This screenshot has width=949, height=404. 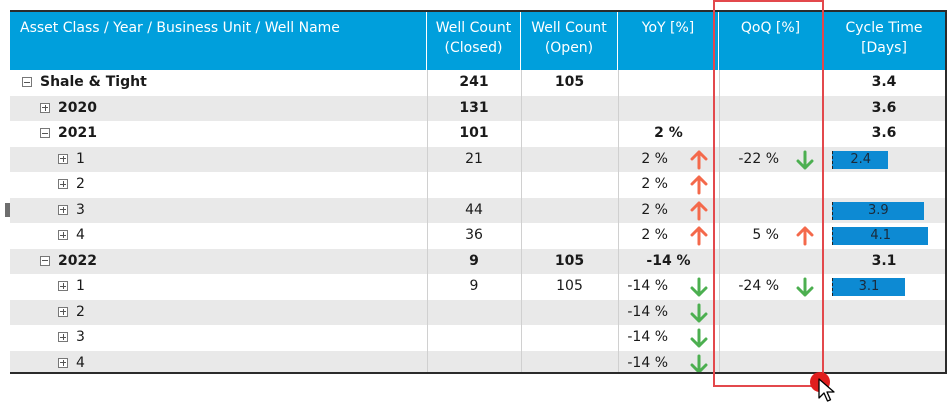 I want to click on header-yoy: YoY [%], so click(x=668, y=41).